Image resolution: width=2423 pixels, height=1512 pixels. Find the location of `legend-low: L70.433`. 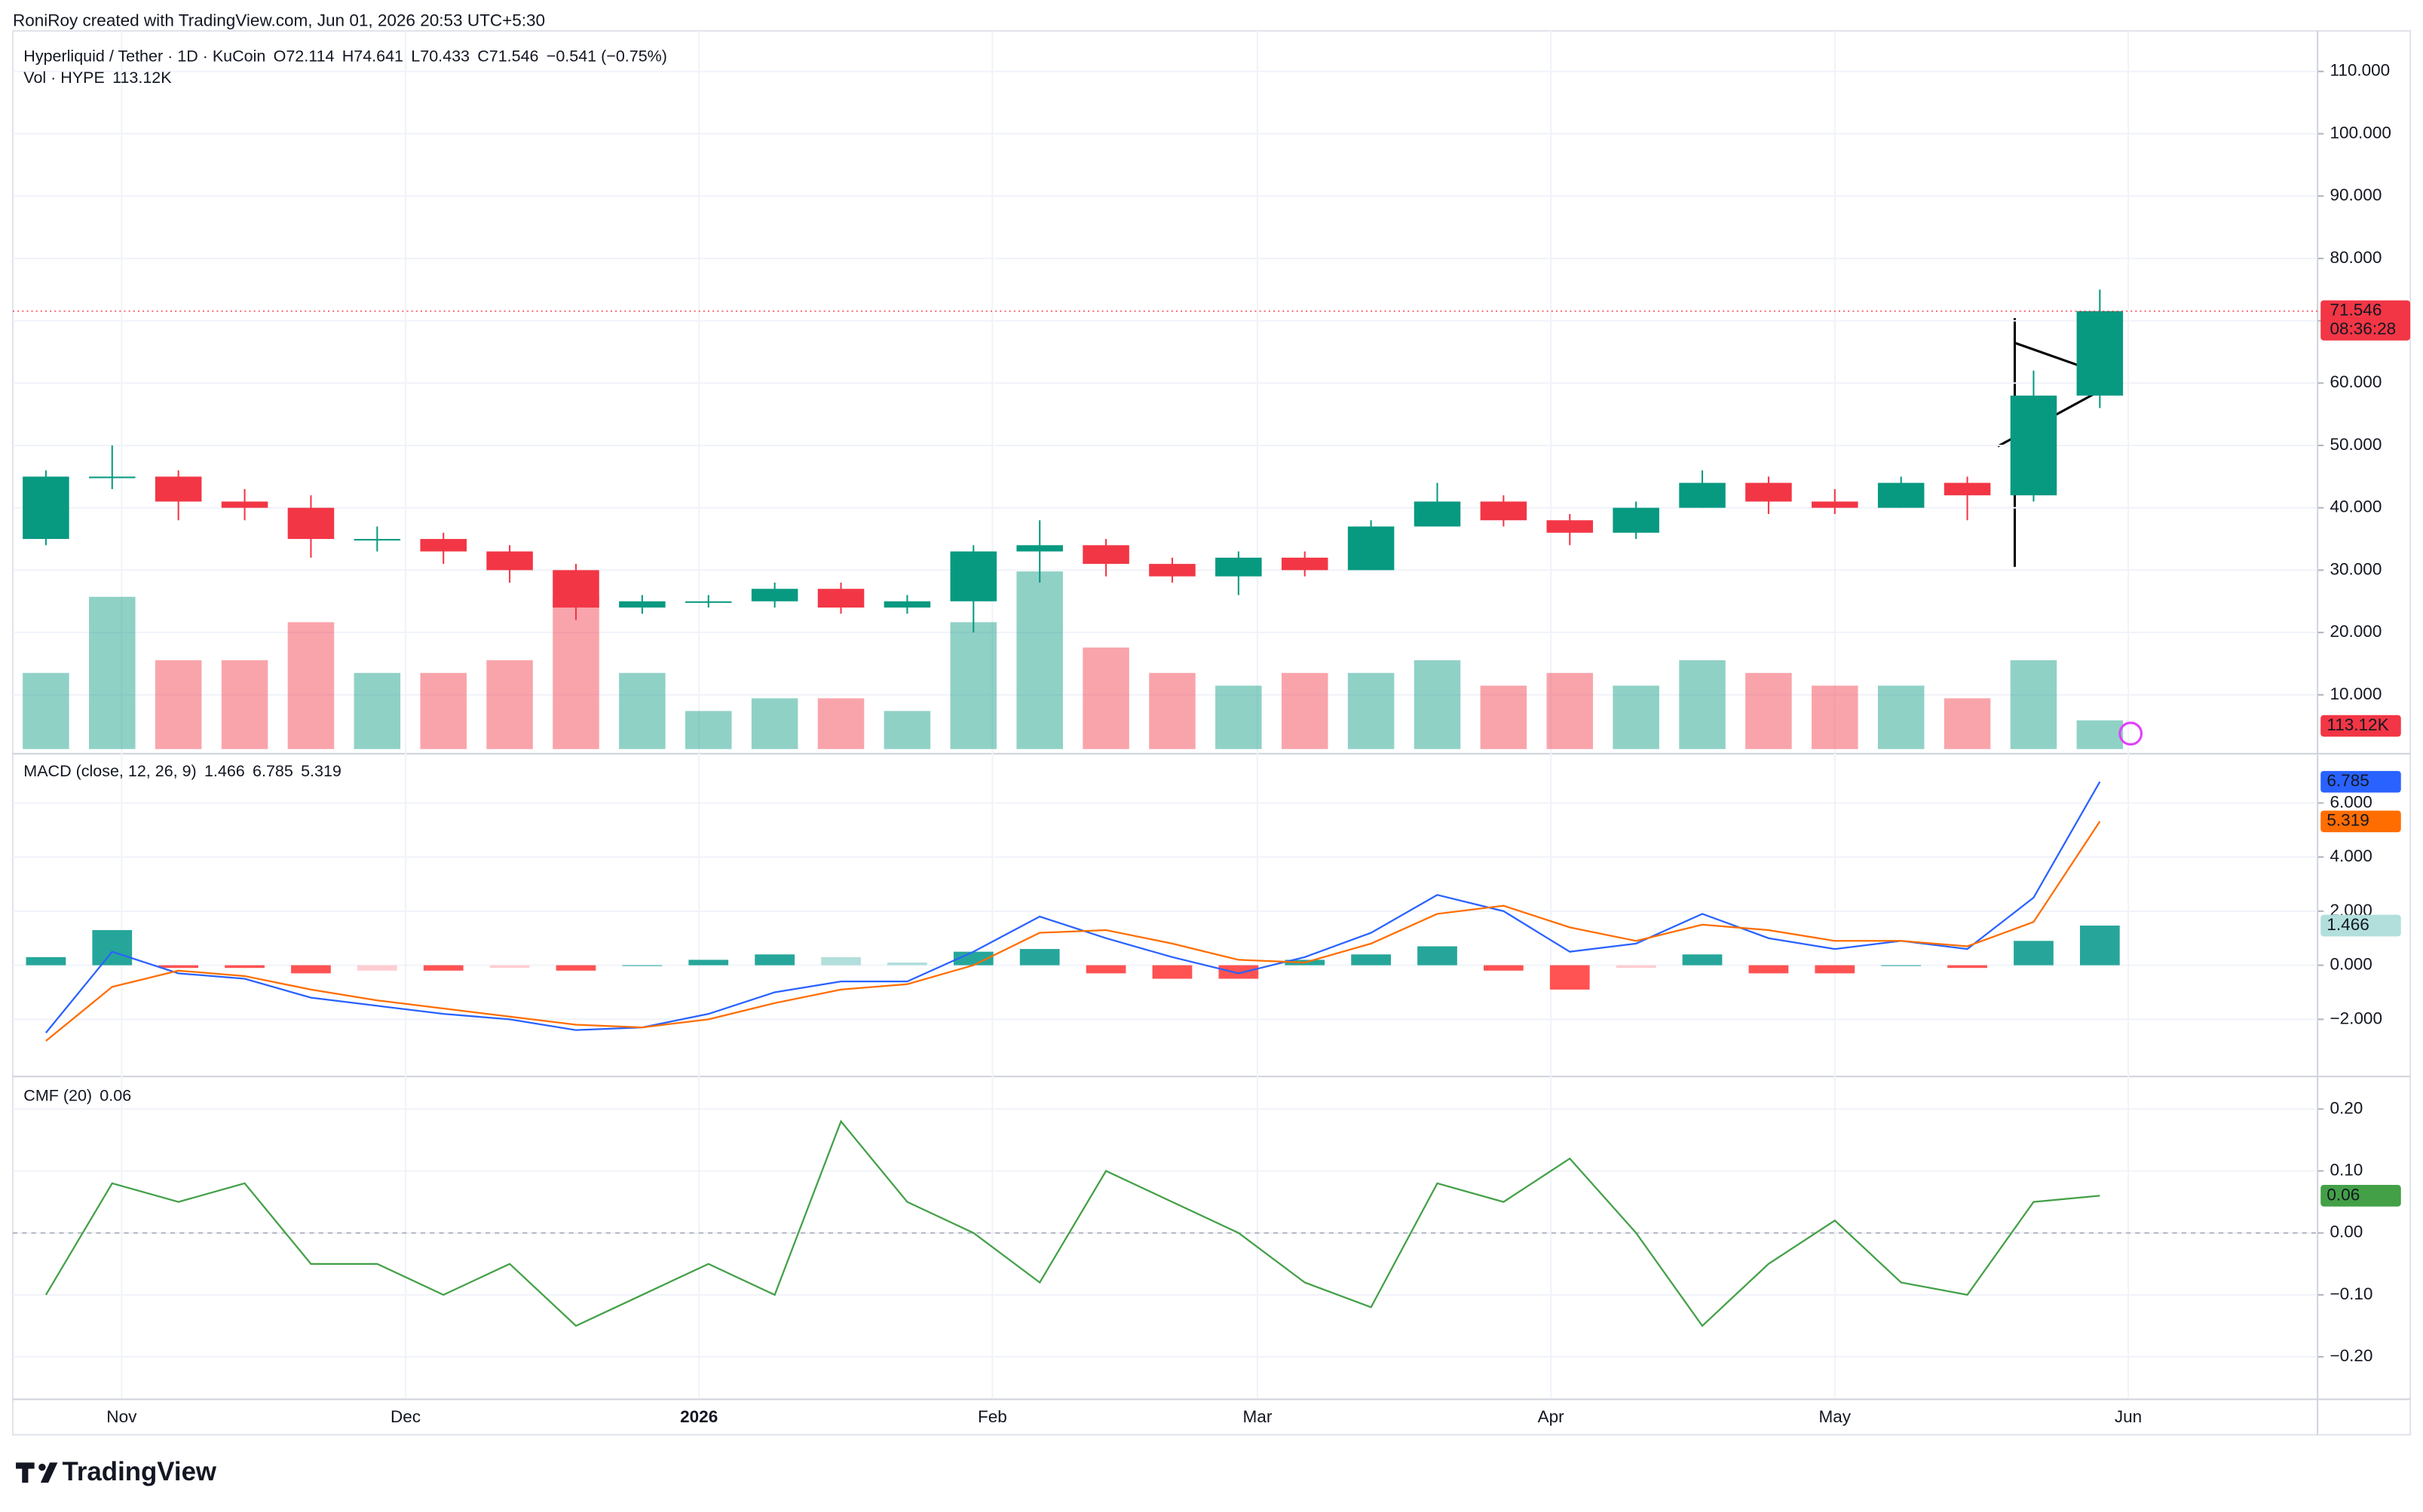

legend-low: L70.433 is located at coordinates (440, 57).